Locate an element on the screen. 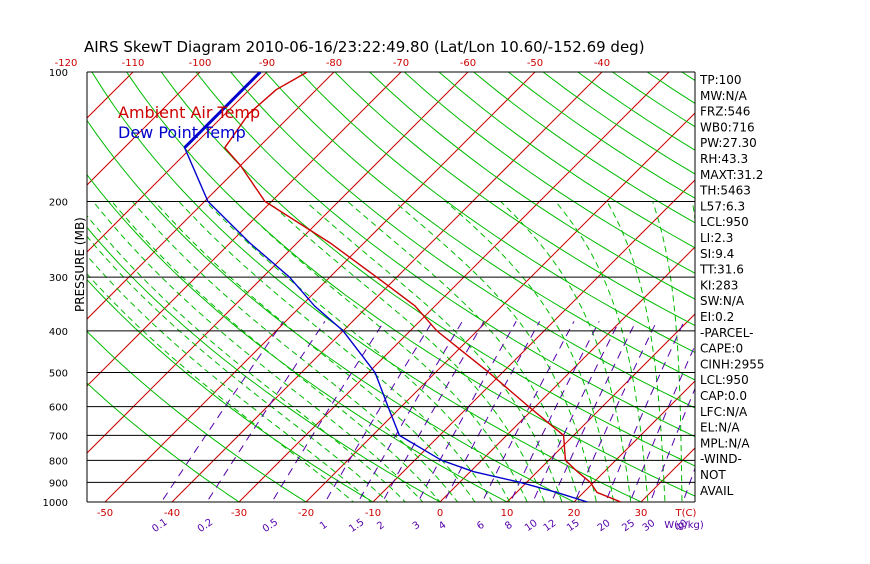 The height and width of the screenshot is (564, 870). mixing-ratio-tick-label: 0.1 is located at coordinates (159, 526).